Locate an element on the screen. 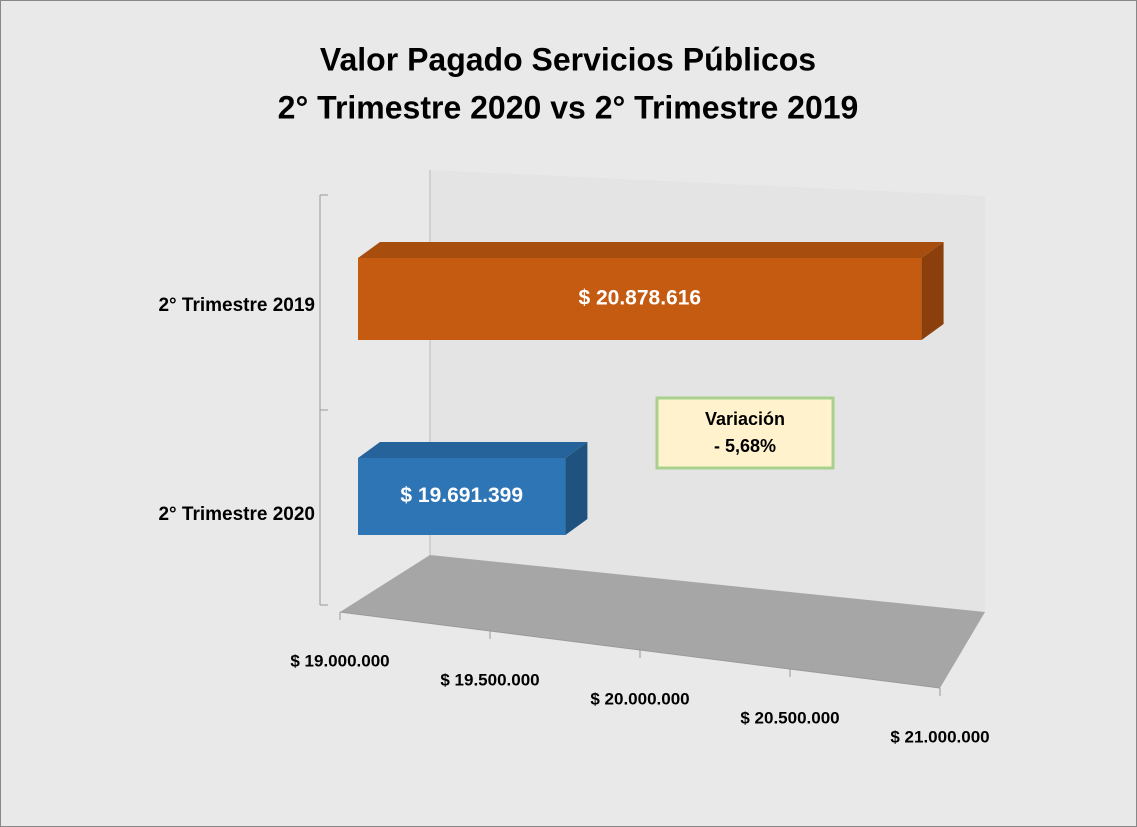 This screenshot has width=1137, height=827. value-label: $ 19.691.399 is located at coordinates (461, 495).